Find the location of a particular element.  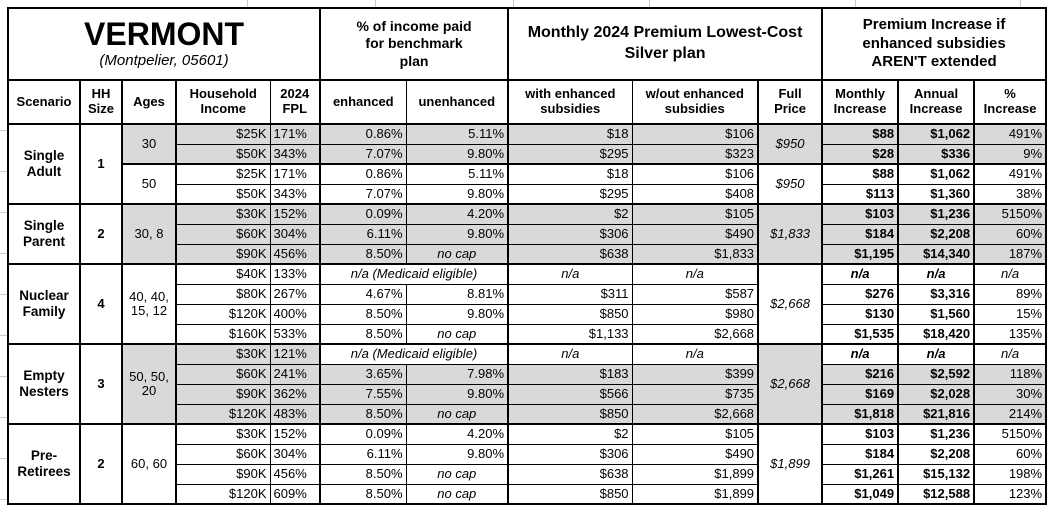

fpl-cell: 241% is located at coordinates (295, 374).